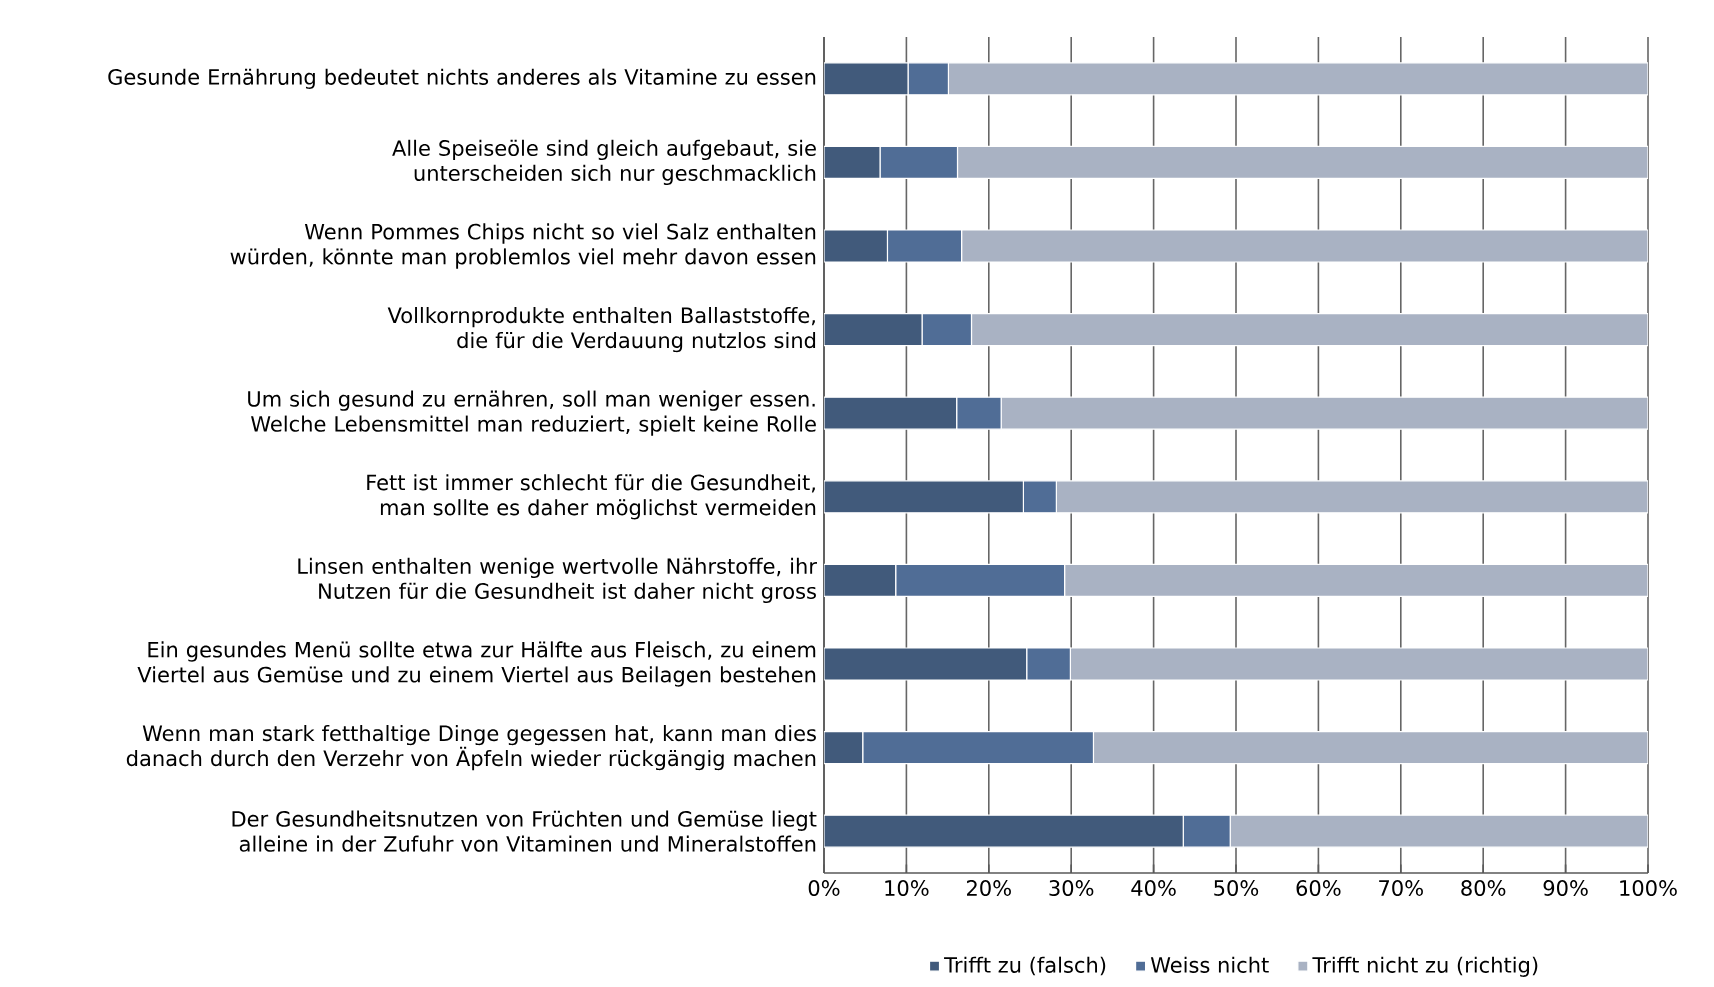 The height and width of the screenshot is (987, 1714). I want to click on legend-label: Trifft zu (falsch), so click(1025, 966).